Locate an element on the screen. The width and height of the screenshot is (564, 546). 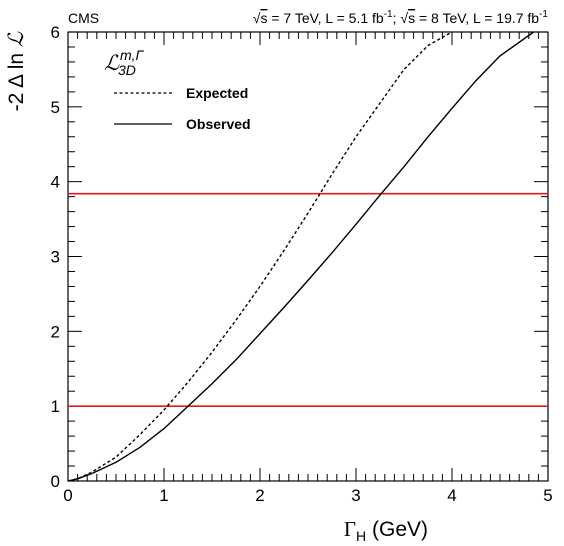
x-axis-title-rest: (GeV) is located at coordinates (397, 529).